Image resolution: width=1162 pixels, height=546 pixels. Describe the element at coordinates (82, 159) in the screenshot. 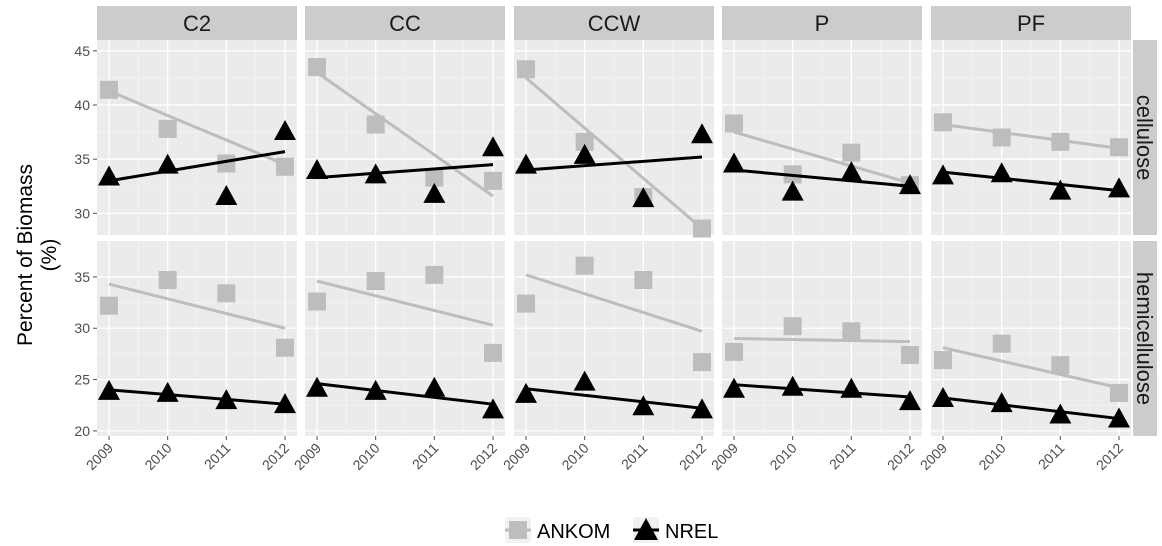

I see `y-tick-label: 35` at that location.